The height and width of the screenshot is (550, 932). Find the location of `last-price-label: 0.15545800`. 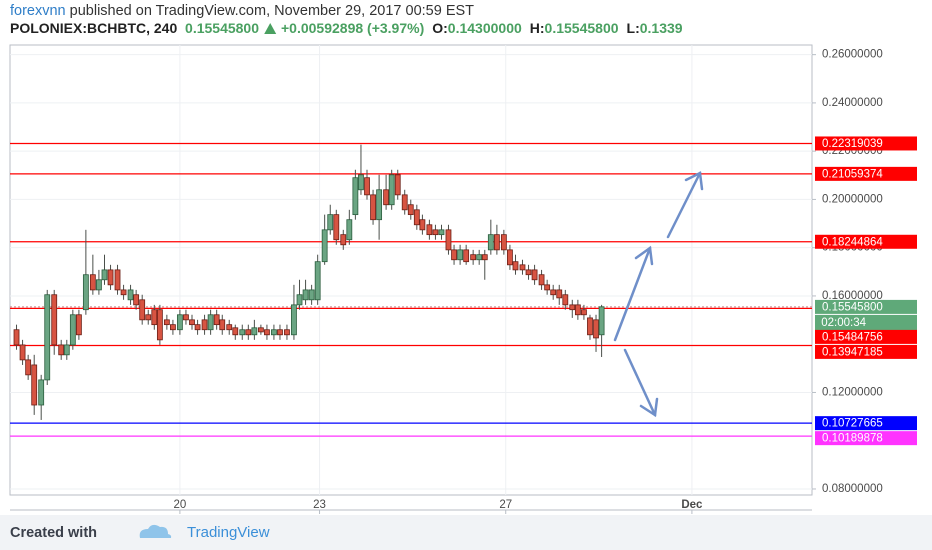

last-price-label: 0.15545800 is located at coordinates (852, 307).